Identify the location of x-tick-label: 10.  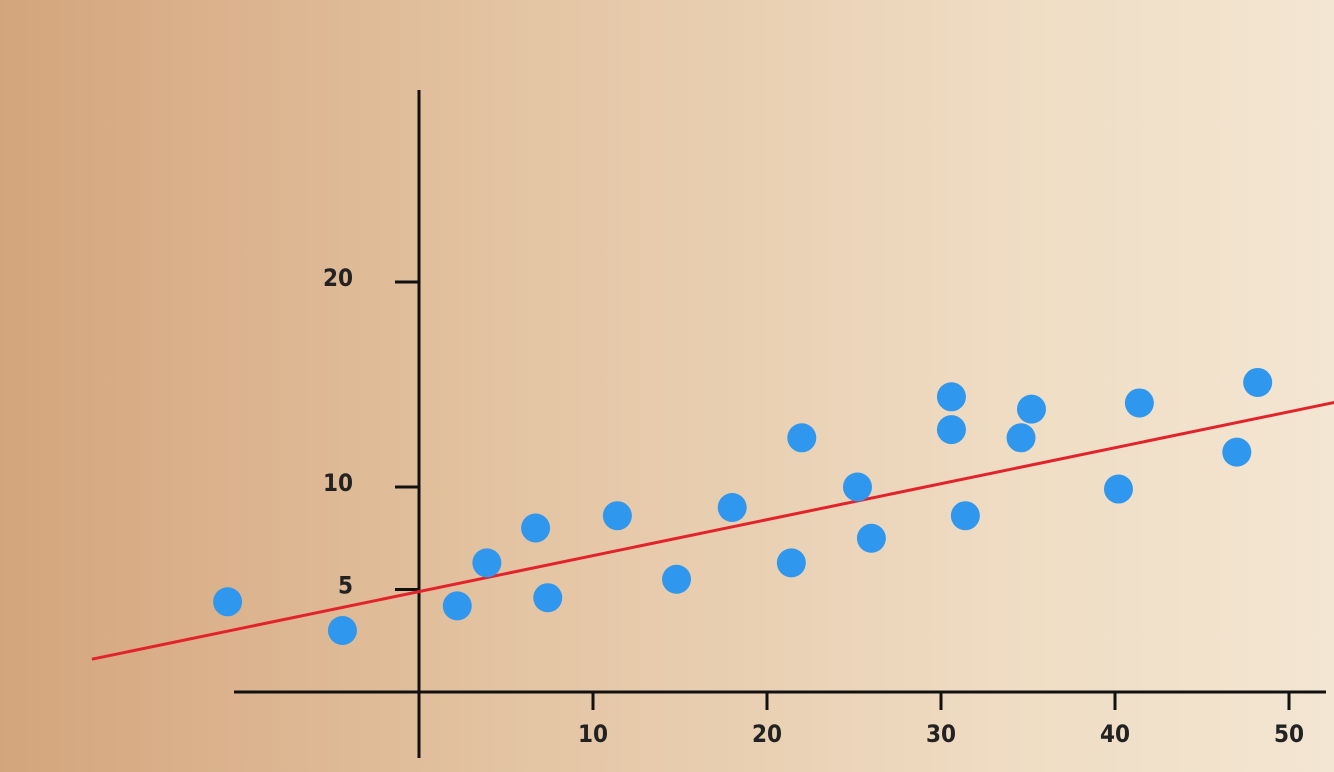
(593, 734).